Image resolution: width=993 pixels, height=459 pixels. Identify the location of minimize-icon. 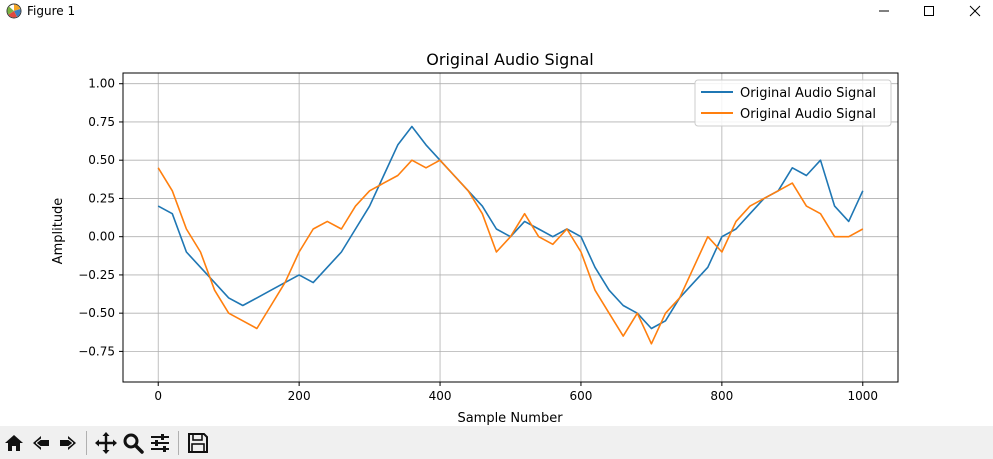
(884, 11).